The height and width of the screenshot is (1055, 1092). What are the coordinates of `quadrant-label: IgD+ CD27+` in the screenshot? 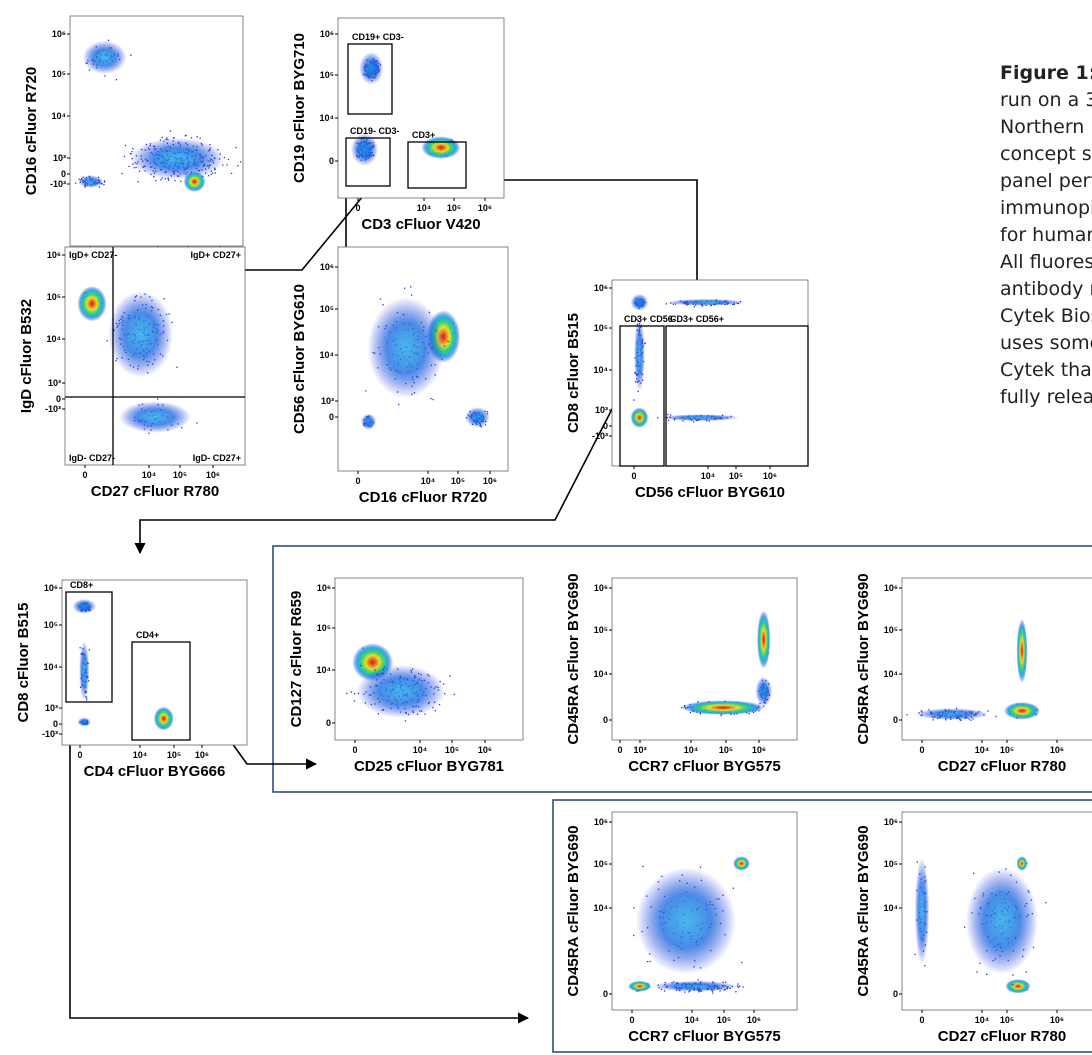 It's located at (215, 255).